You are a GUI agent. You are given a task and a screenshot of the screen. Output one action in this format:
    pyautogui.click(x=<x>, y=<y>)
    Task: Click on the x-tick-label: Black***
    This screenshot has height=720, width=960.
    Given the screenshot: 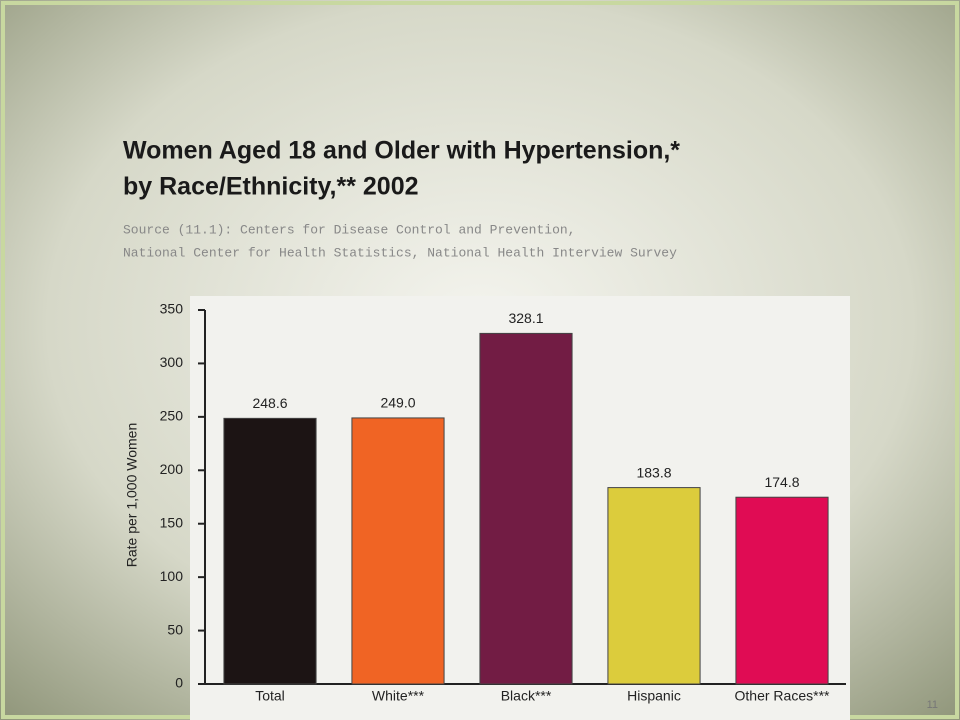 What is the action you would take?
    pyautogui.click(x=526, y=696)
    